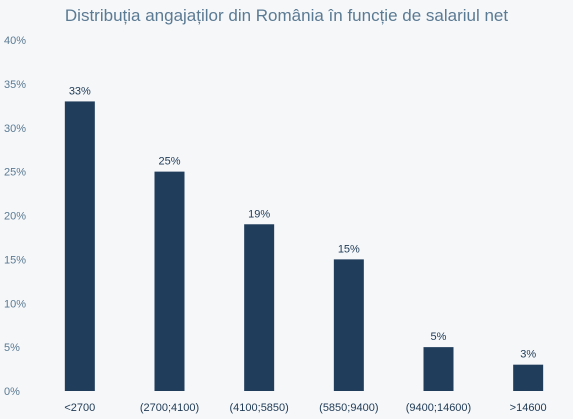 The height and width of the screenshot is (419, 573). Describe the element at coordinates (259, 408) in the screenshot. I see `x-tick-label: (4100;5850)` at that location.